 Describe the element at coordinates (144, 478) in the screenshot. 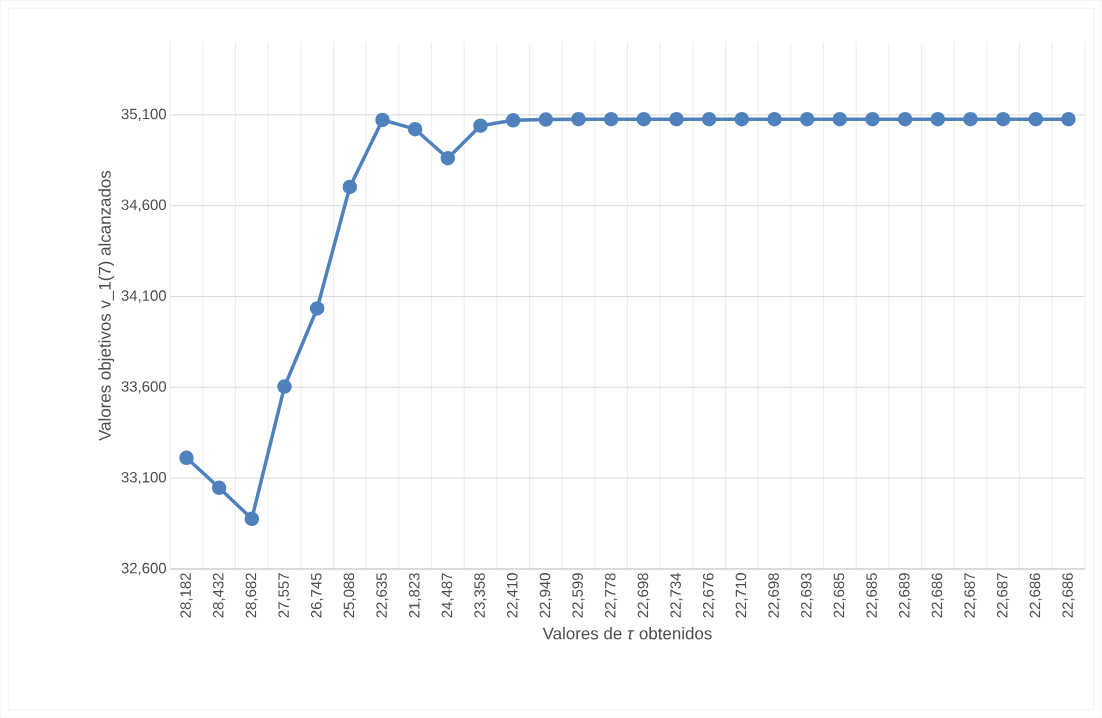

I see `y-tick-label: 33,100` at that location.